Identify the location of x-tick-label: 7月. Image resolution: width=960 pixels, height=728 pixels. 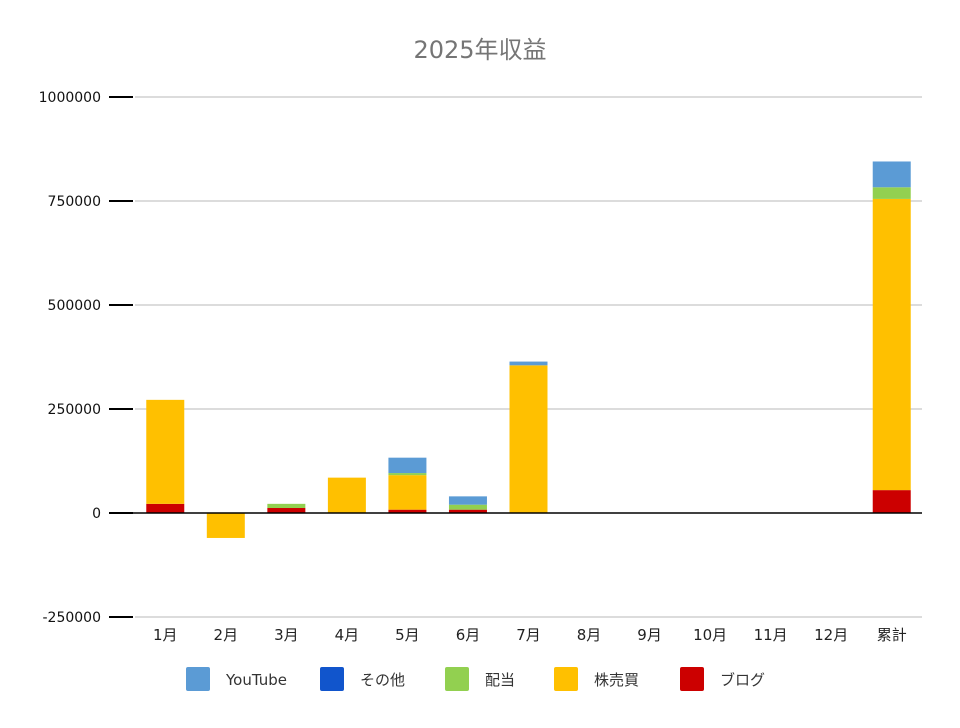
(528, 635).